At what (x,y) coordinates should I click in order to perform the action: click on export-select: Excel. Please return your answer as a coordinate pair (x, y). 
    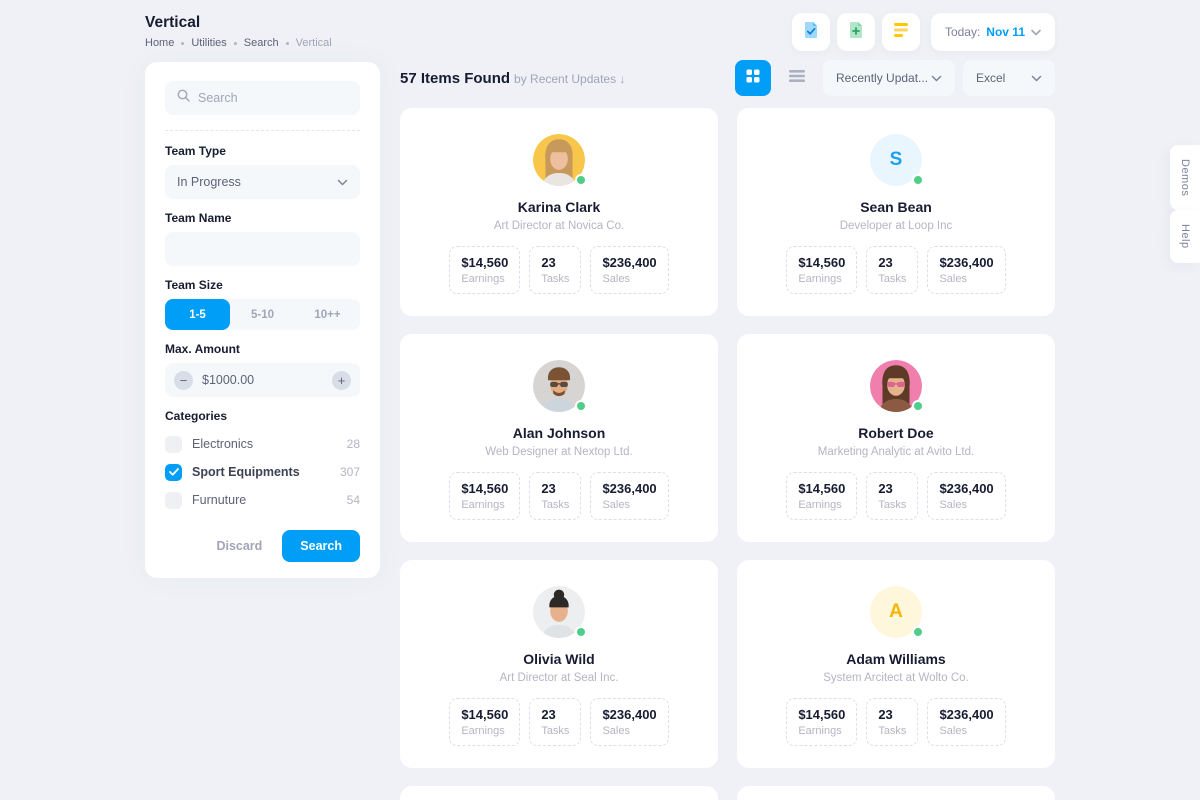
    Looking at the image, I should click on (1009, 78).